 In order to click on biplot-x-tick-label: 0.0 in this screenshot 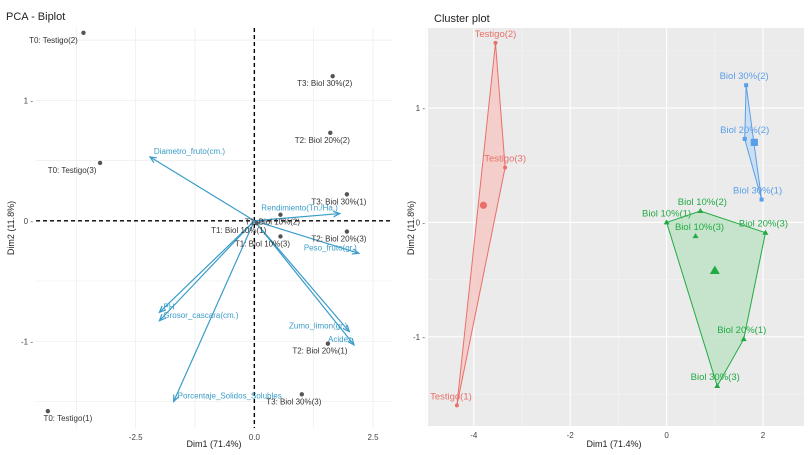, I will do `click(255, 437)`.